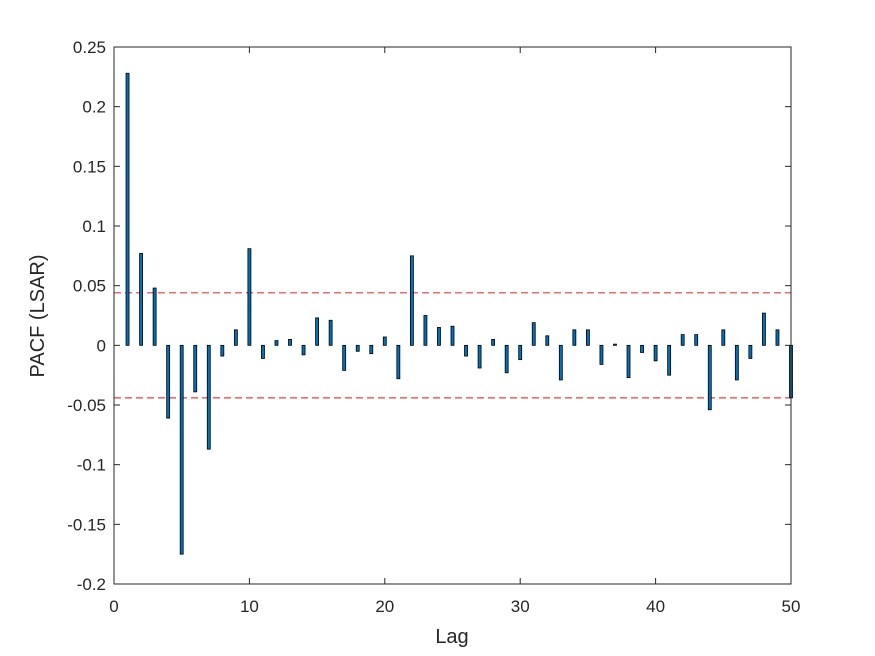  Describe the element at coordinates (520, 606) in the screenshot. I see `x-tick-label: 30` at that location.